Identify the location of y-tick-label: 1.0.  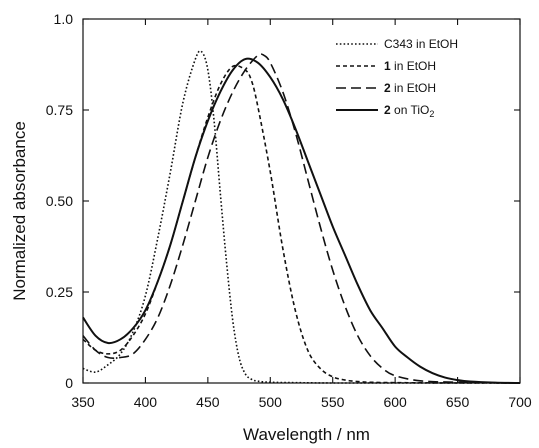
(64, 19).